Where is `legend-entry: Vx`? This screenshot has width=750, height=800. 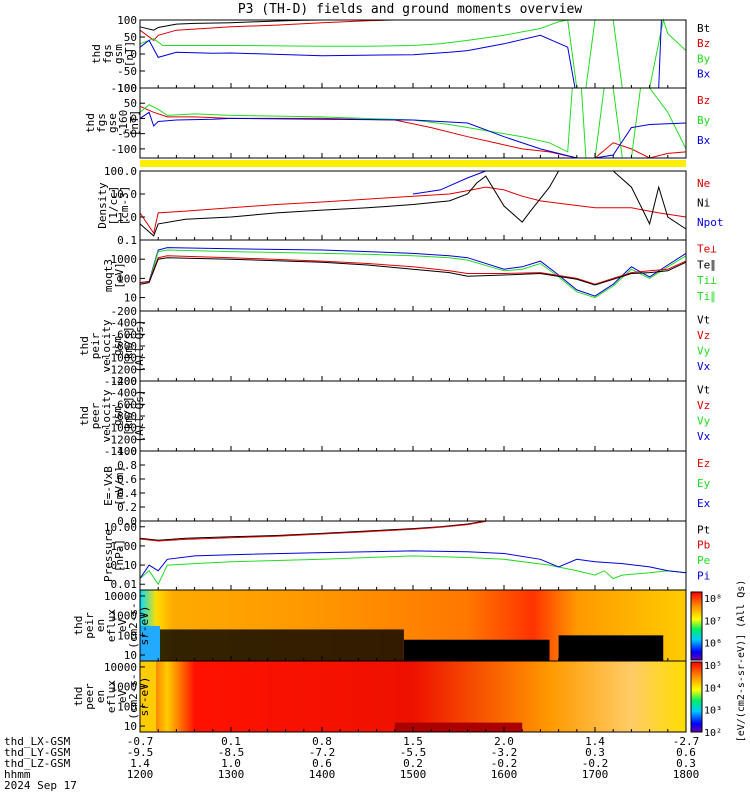 legend-entry: Vx is located at coordinates (704, 436).